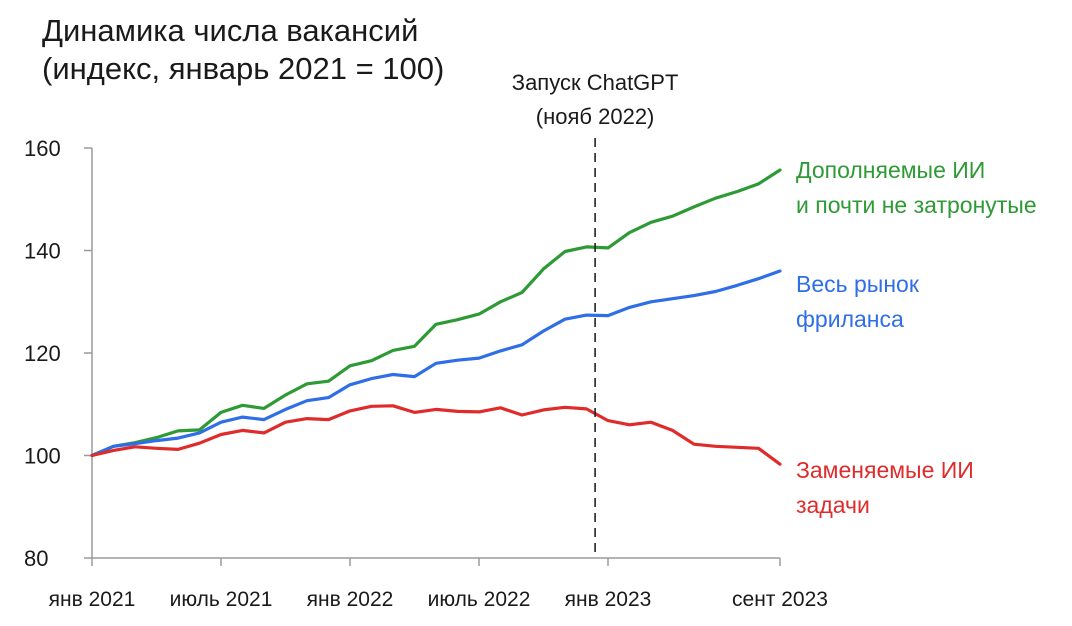  What do you see at coordinates (833, 505) in the screenshot?
I see `series-label-2-line2: задачи` at bounding box center [833, 505].